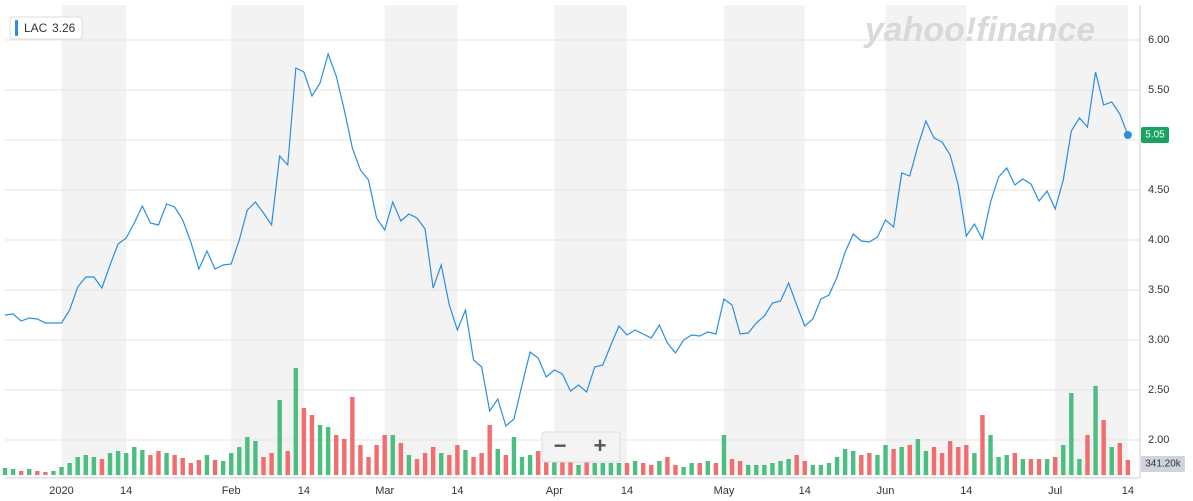  I want to click on x-tick-label: 2020, so click(61, 491).